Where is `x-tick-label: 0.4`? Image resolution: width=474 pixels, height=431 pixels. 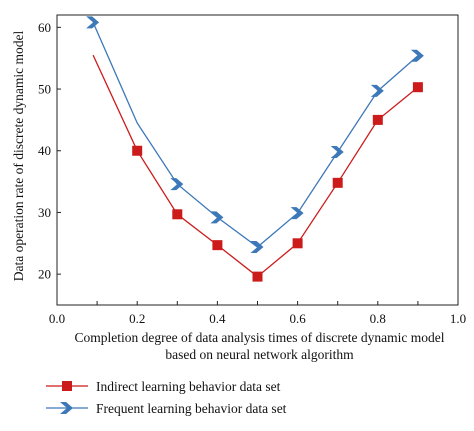
x-tick-label: 0.4 is located at coordinates (217, 318).